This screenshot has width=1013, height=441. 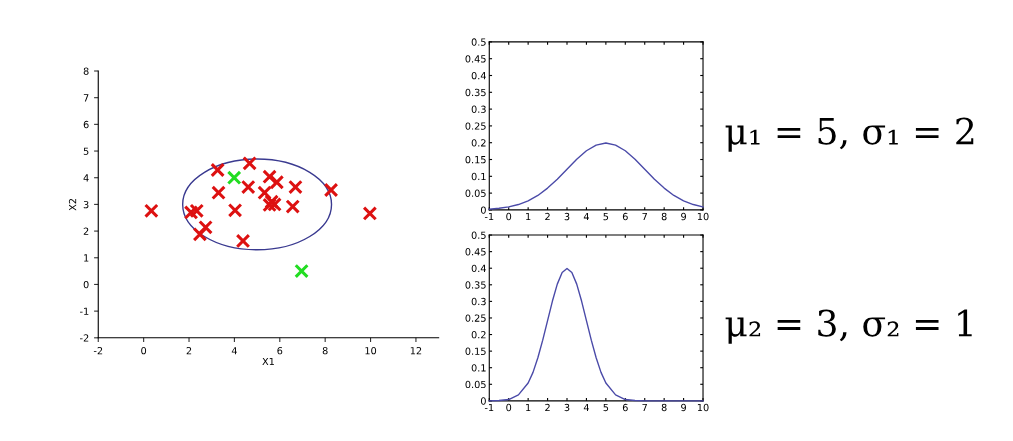 What do you see at coordinates (86, 258) in the screenshot?
I see `y-tick-label: 1` at bounding box center [86, 258].